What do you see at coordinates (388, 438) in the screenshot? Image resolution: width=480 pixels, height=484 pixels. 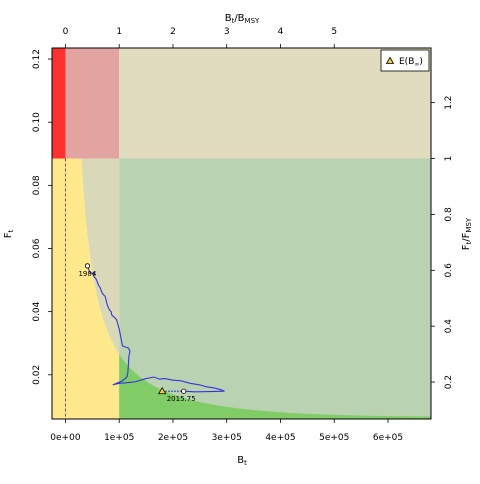 I see `bottom-tick-label: 6e+05` at bounding box center [388, 438].